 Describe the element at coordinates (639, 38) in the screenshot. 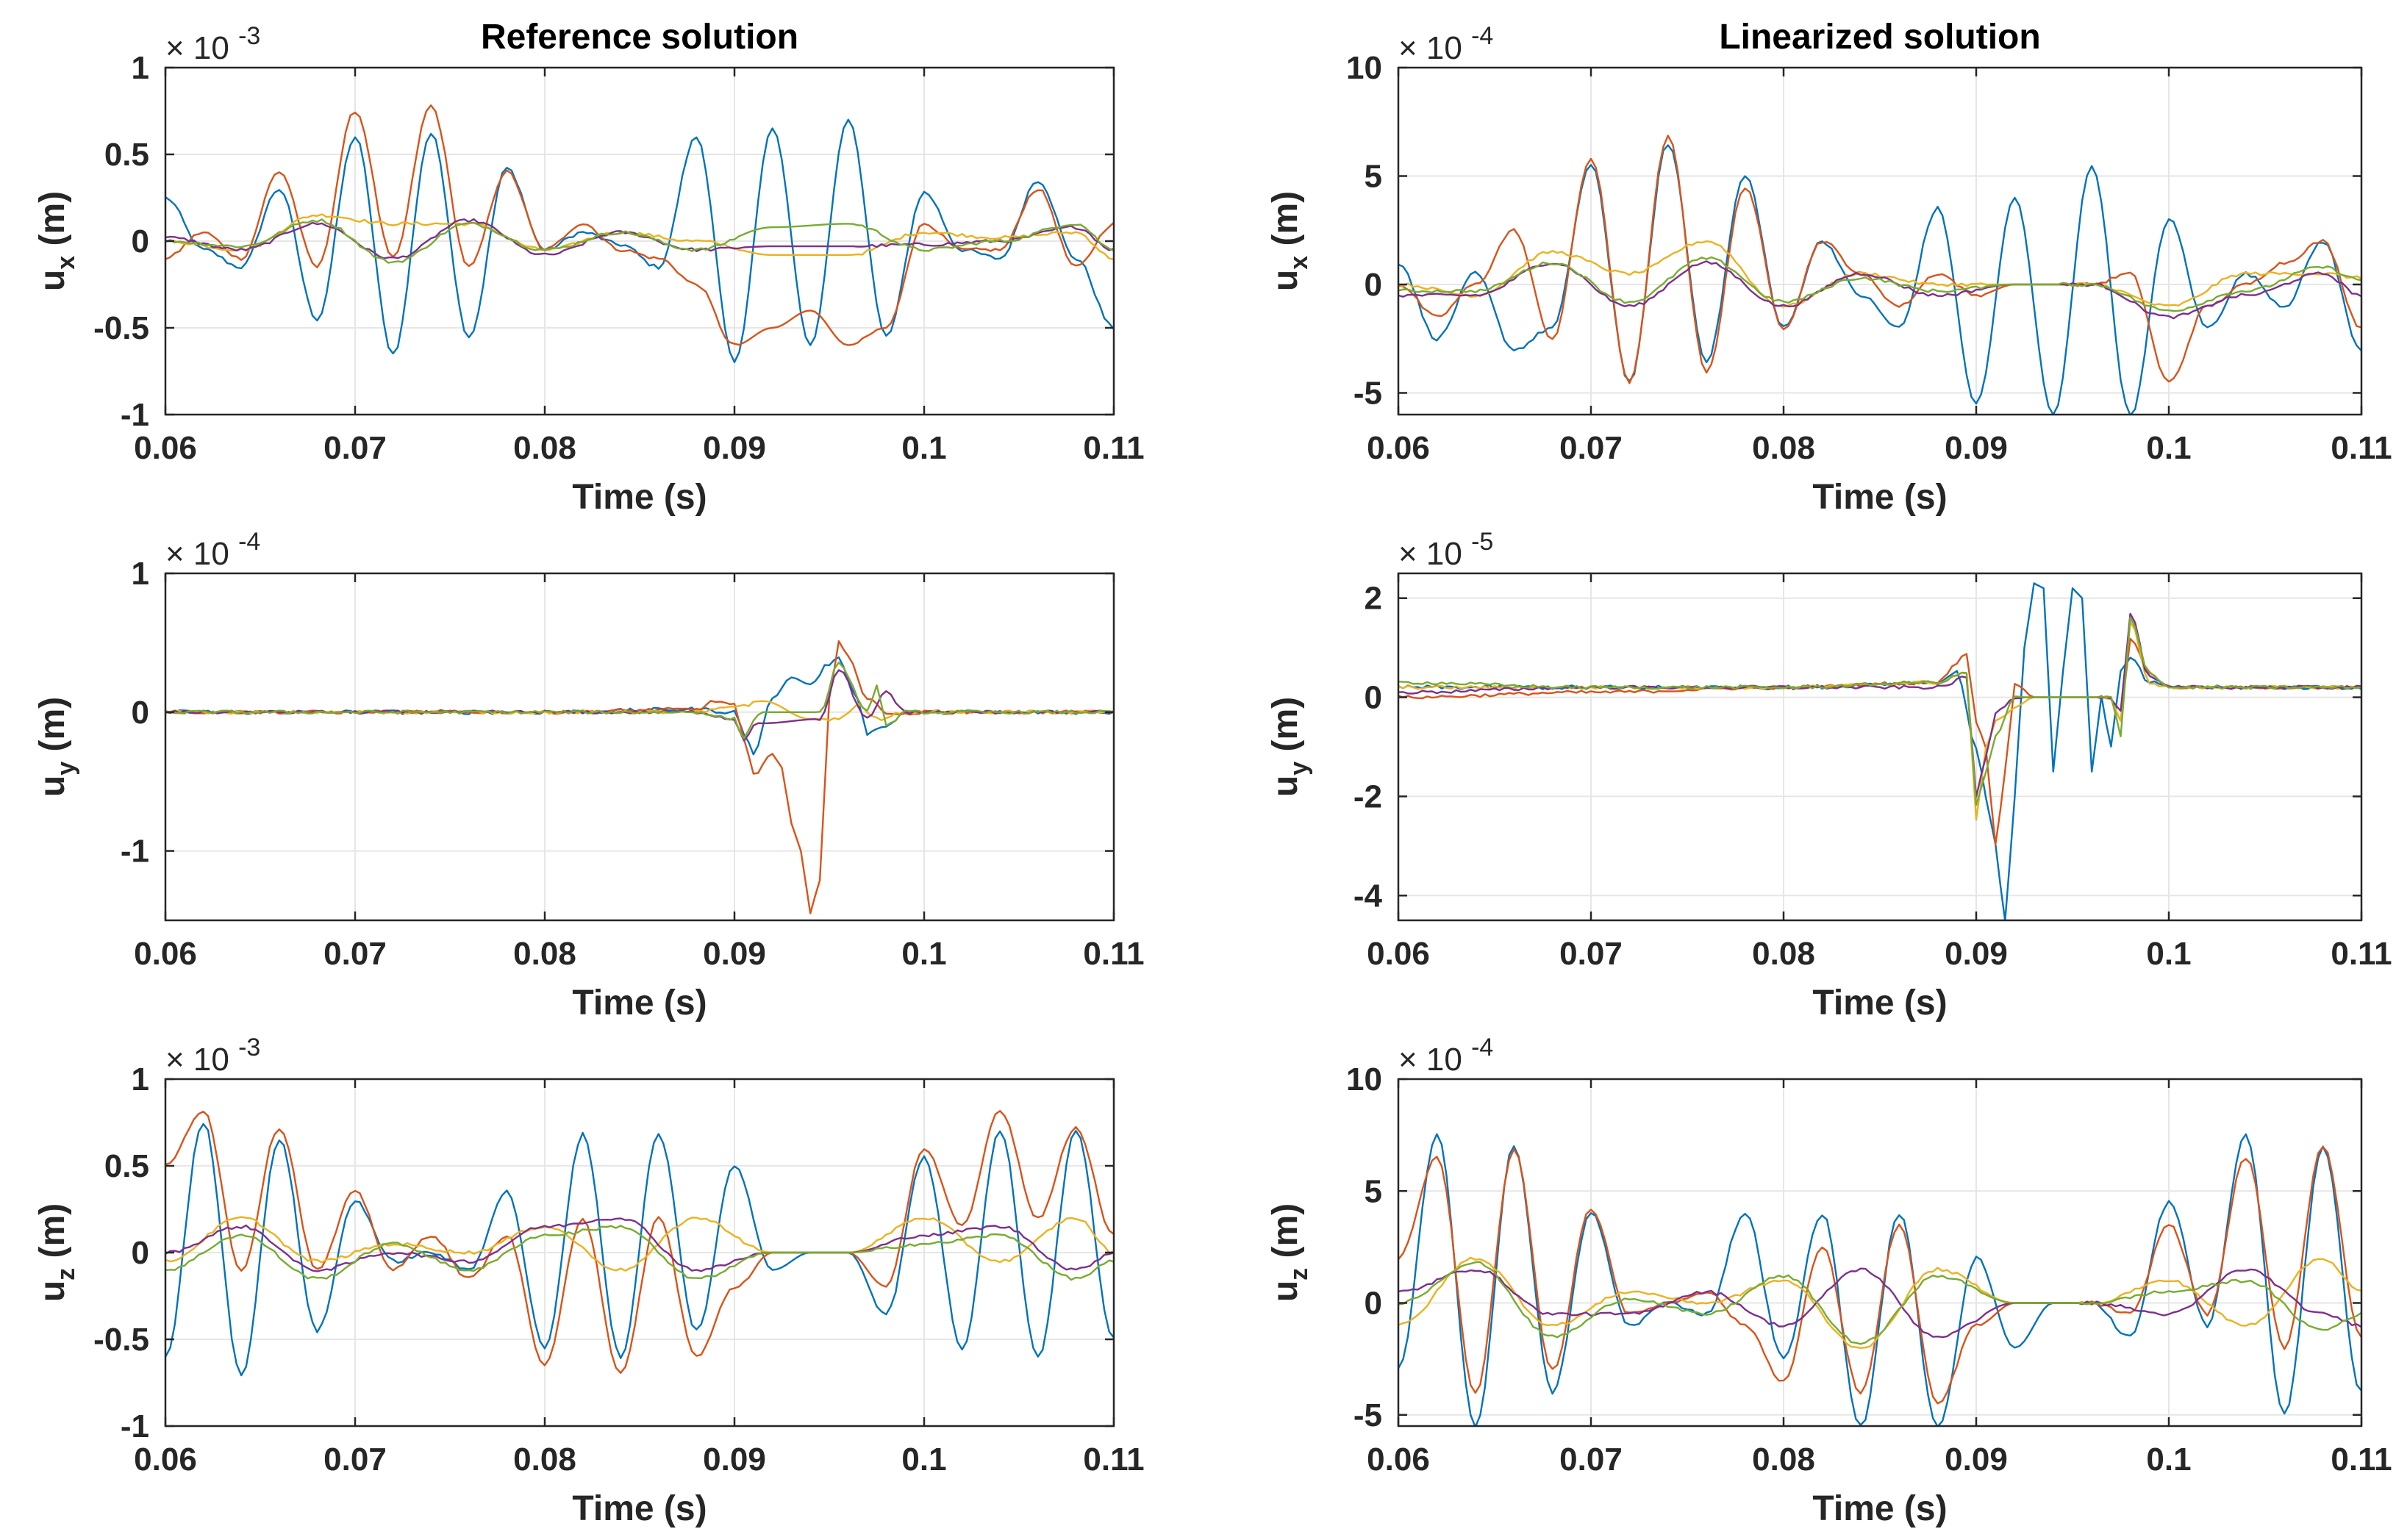

I see `chart-title: Reference solution` at that location.